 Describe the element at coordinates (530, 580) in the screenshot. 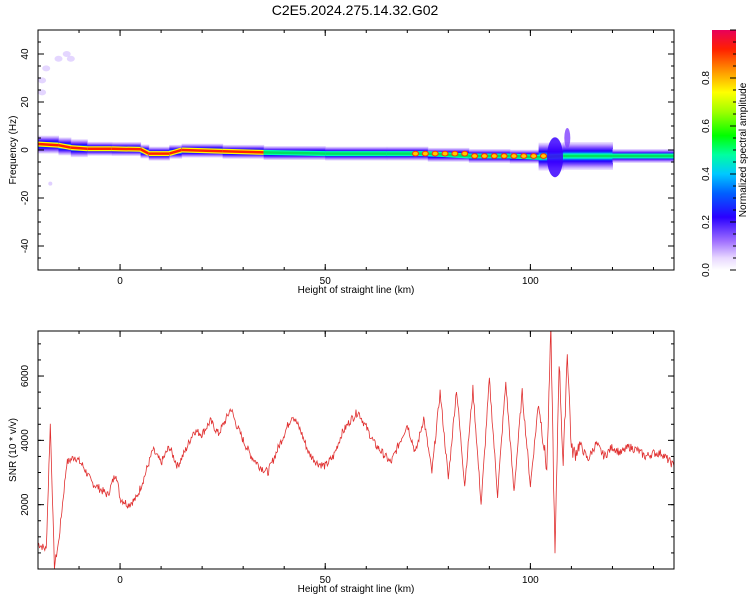

I see `snr-xtick-label: 100` at that location.